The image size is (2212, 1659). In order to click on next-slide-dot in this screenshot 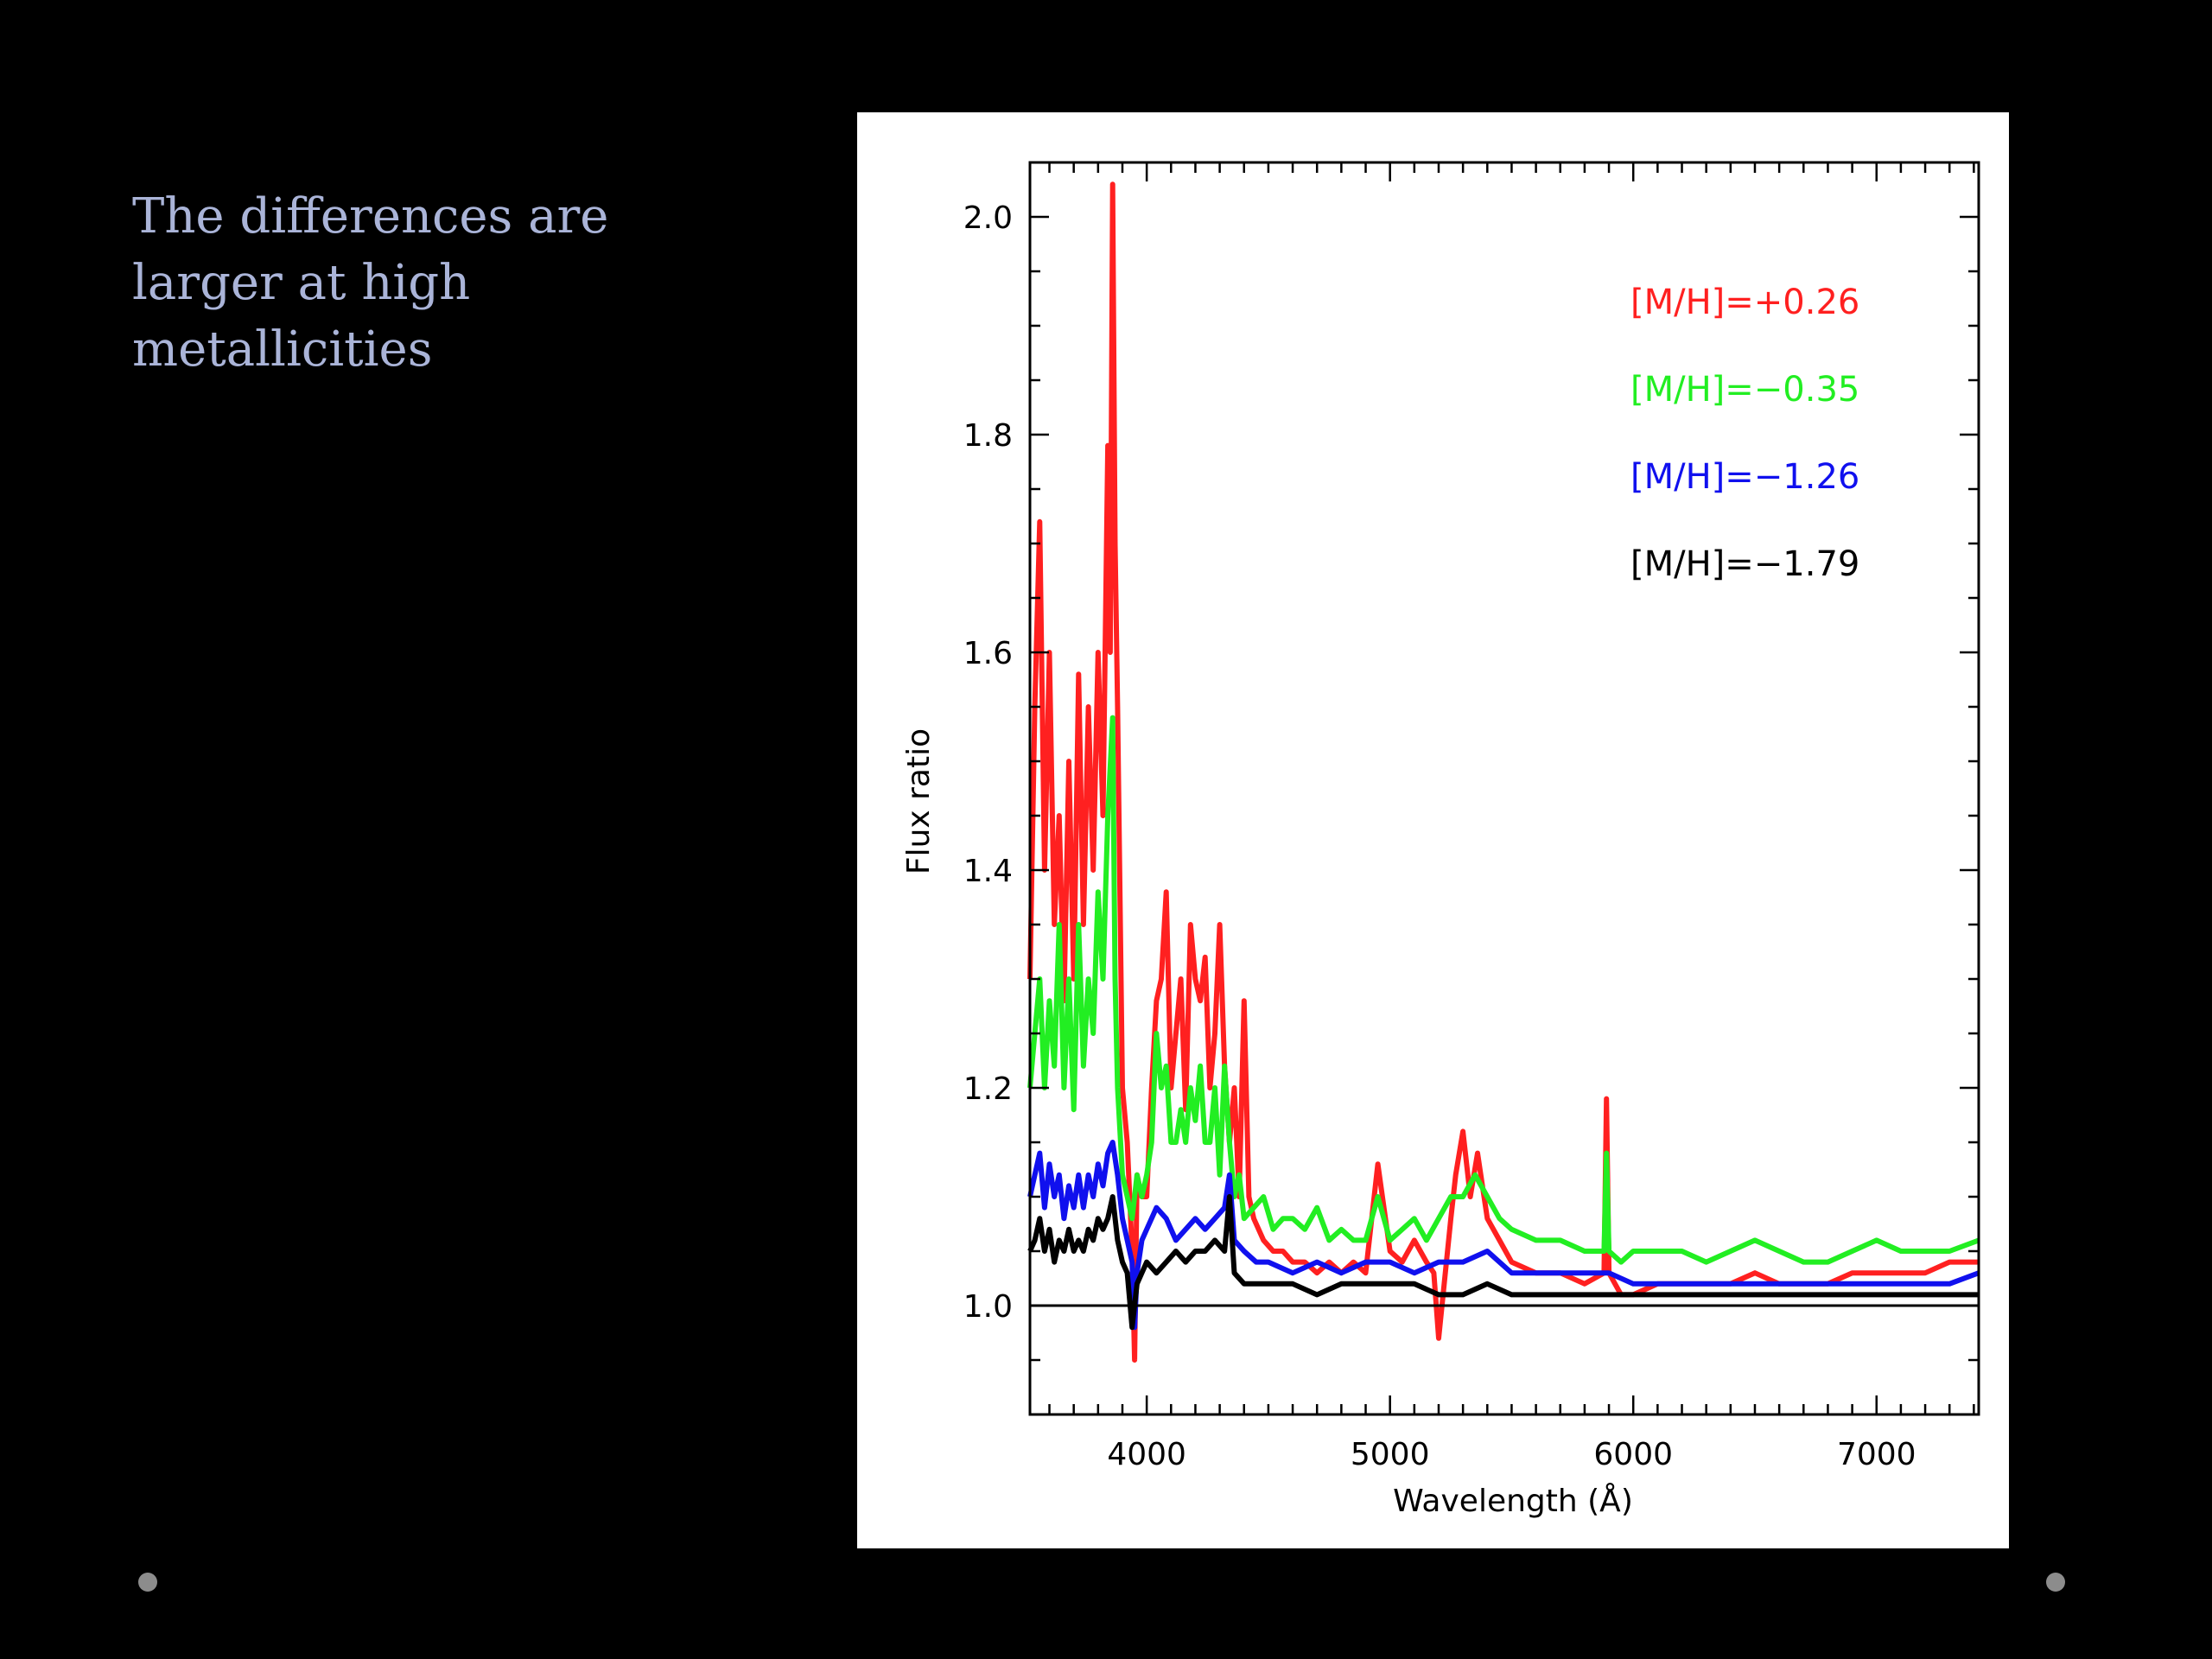, I will do `click(2055, 1582)`.